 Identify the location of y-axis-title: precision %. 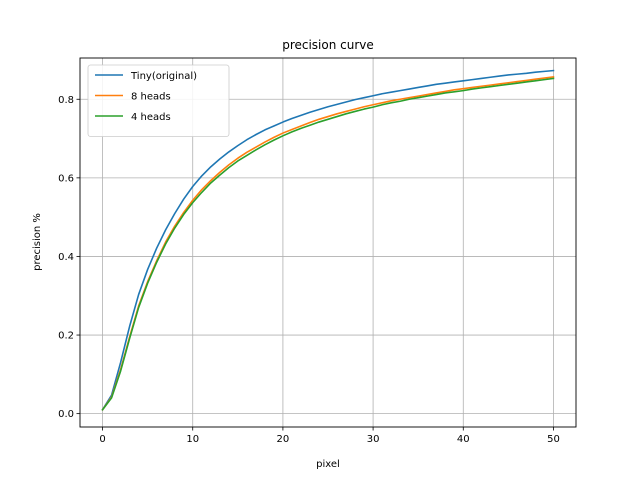
(37, 242).